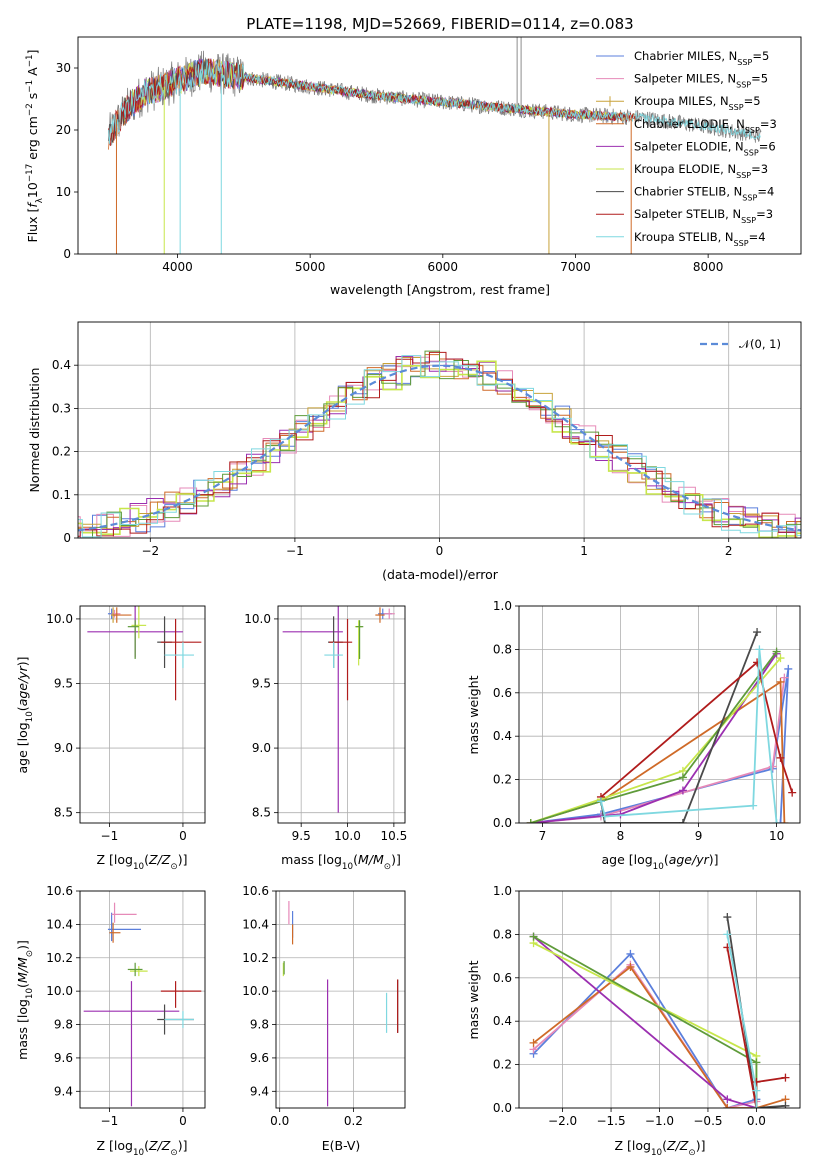  What do you see at coordinates (353, 1121) in the screenshot?
I see `x-tick-label: 0.2` at bounding box center [353, 1121].